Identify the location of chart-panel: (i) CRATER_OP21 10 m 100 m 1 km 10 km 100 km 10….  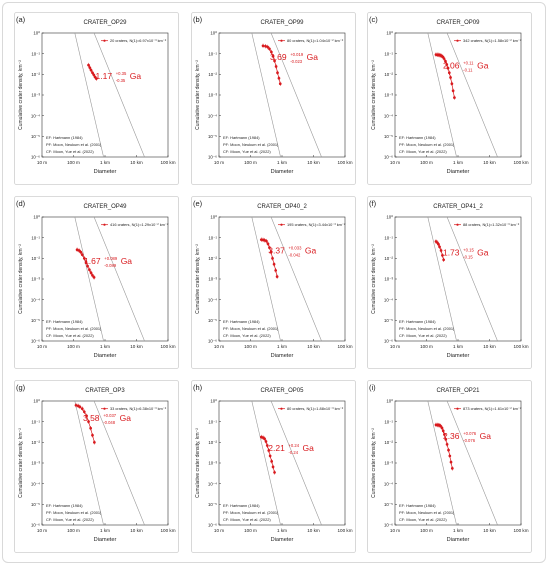
(449, 466).